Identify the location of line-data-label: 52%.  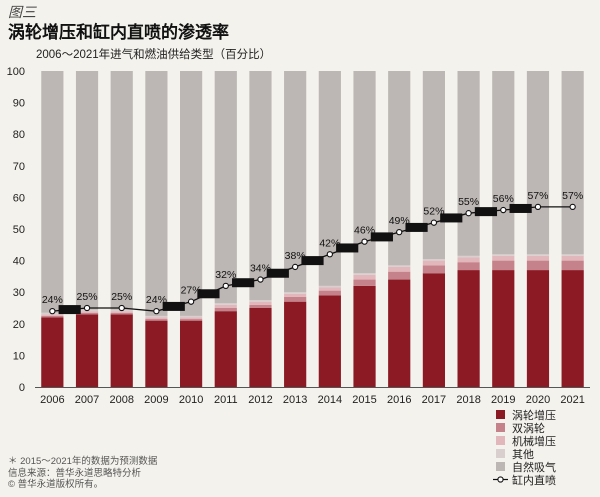
(433, 212).